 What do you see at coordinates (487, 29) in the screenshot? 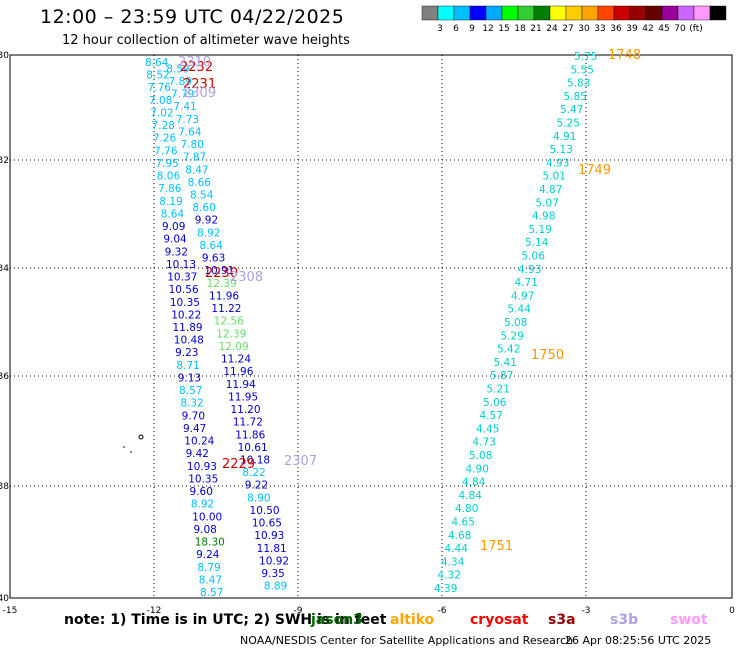
I see `colorbar-label: 12` at bounding box center [487, 29].